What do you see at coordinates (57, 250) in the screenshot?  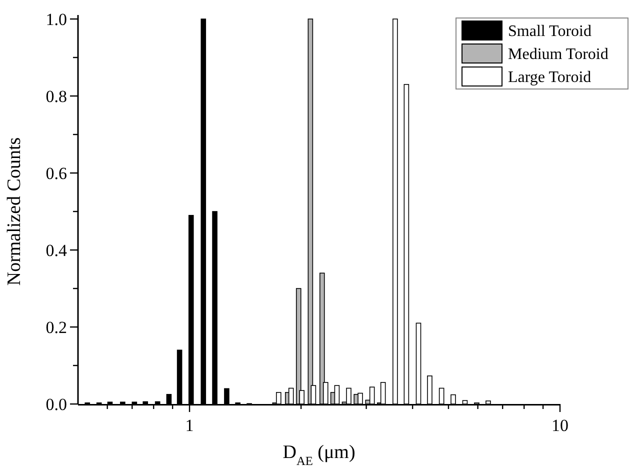 I see `y-tick-label: 0.4` at bounding box center [57, 250].